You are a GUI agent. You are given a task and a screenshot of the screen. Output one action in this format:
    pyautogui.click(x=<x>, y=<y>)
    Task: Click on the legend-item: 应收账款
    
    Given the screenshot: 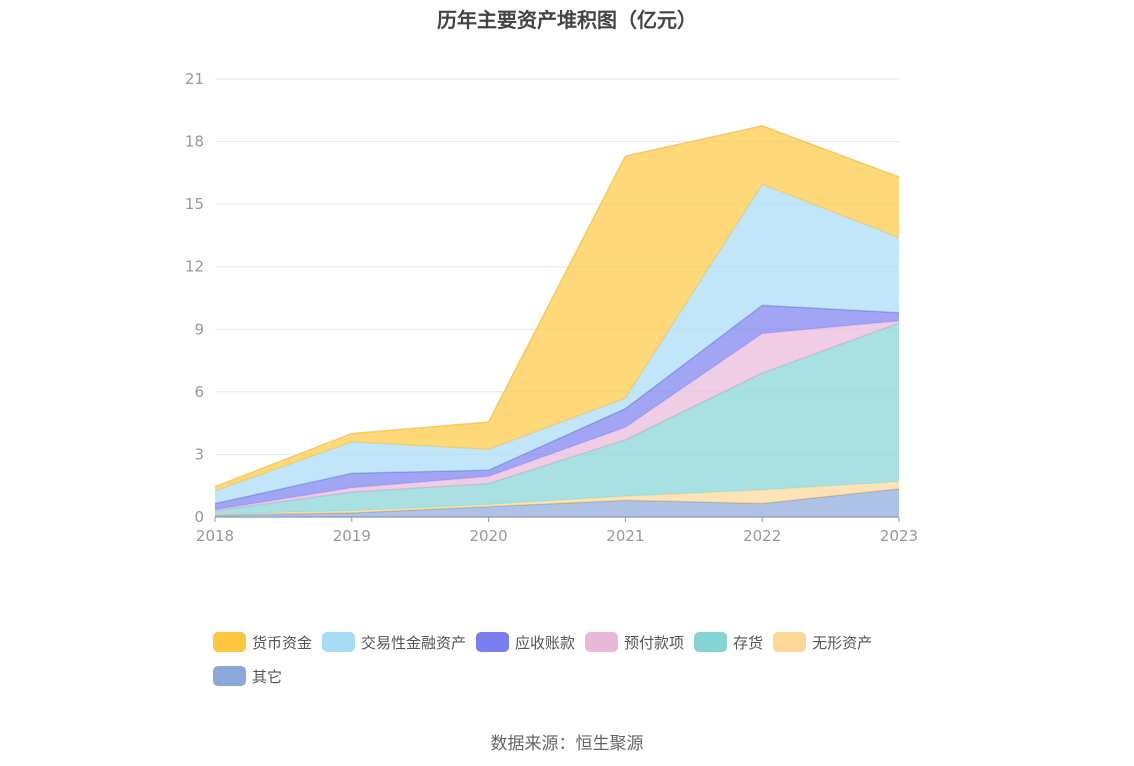 What is the action you would take?
    pyautogui.click(x=525, y=642)
    